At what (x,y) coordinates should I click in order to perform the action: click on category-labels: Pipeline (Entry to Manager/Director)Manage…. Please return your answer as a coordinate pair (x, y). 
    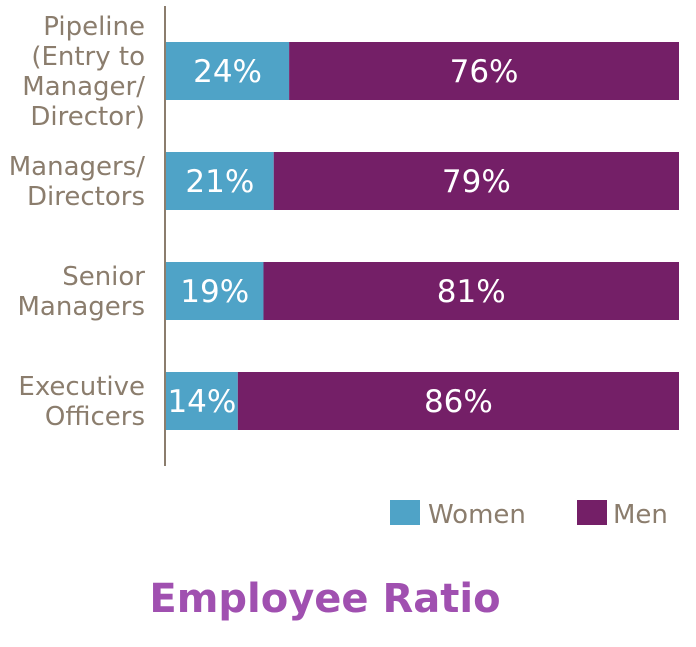
    Looking at the image, I should click on (77, 222).